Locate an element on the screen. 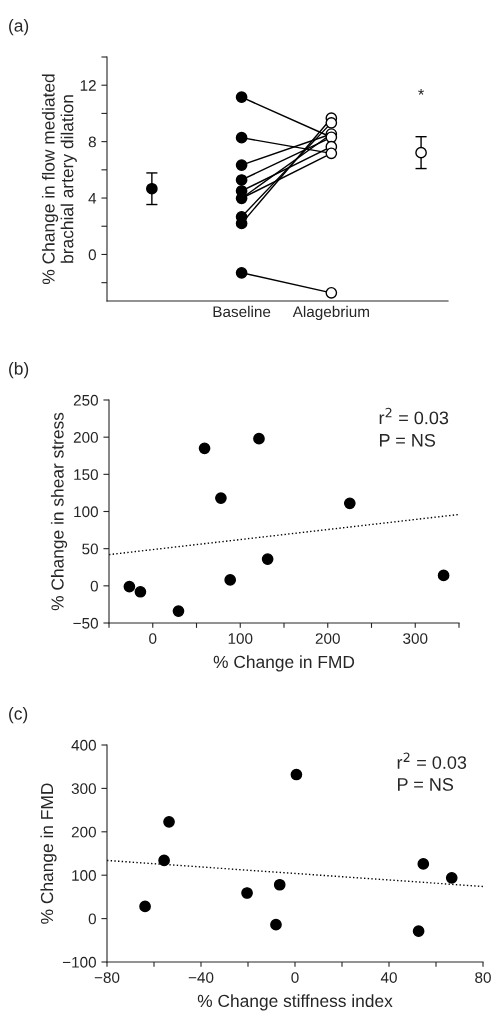 The image size is (492, 1023). x-tick-label: −40 is located at coordinates (201, 977).